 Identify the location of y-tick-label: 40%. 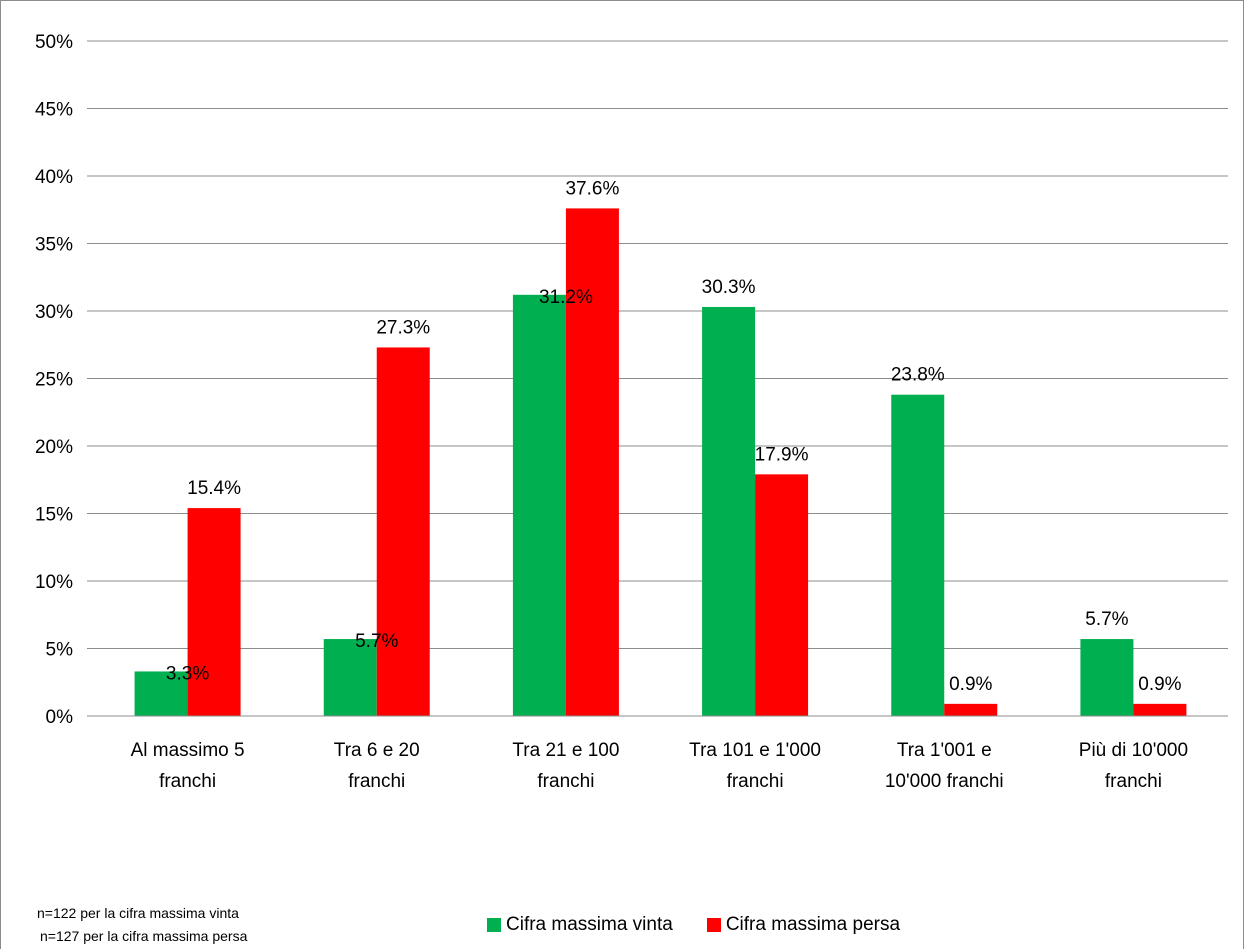
(54, 177).